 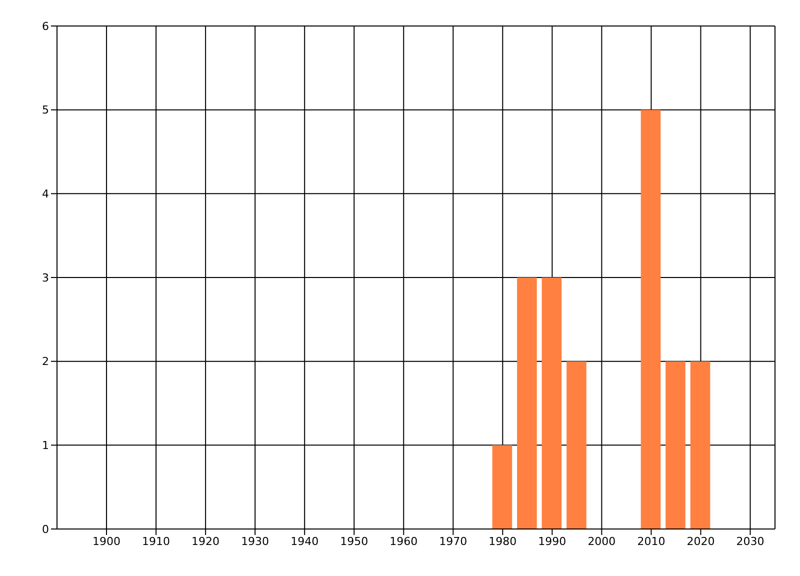 I want to click on x-tick-label: 1940, so click(x=304, y=541).